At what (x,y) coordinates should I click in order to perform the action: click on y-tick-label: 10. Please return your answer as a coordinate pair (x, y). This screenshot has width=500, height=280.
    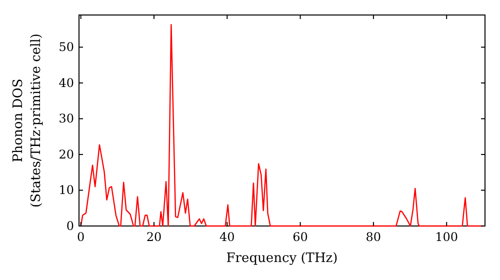
    Looking at the image, I should click on (66, 190).